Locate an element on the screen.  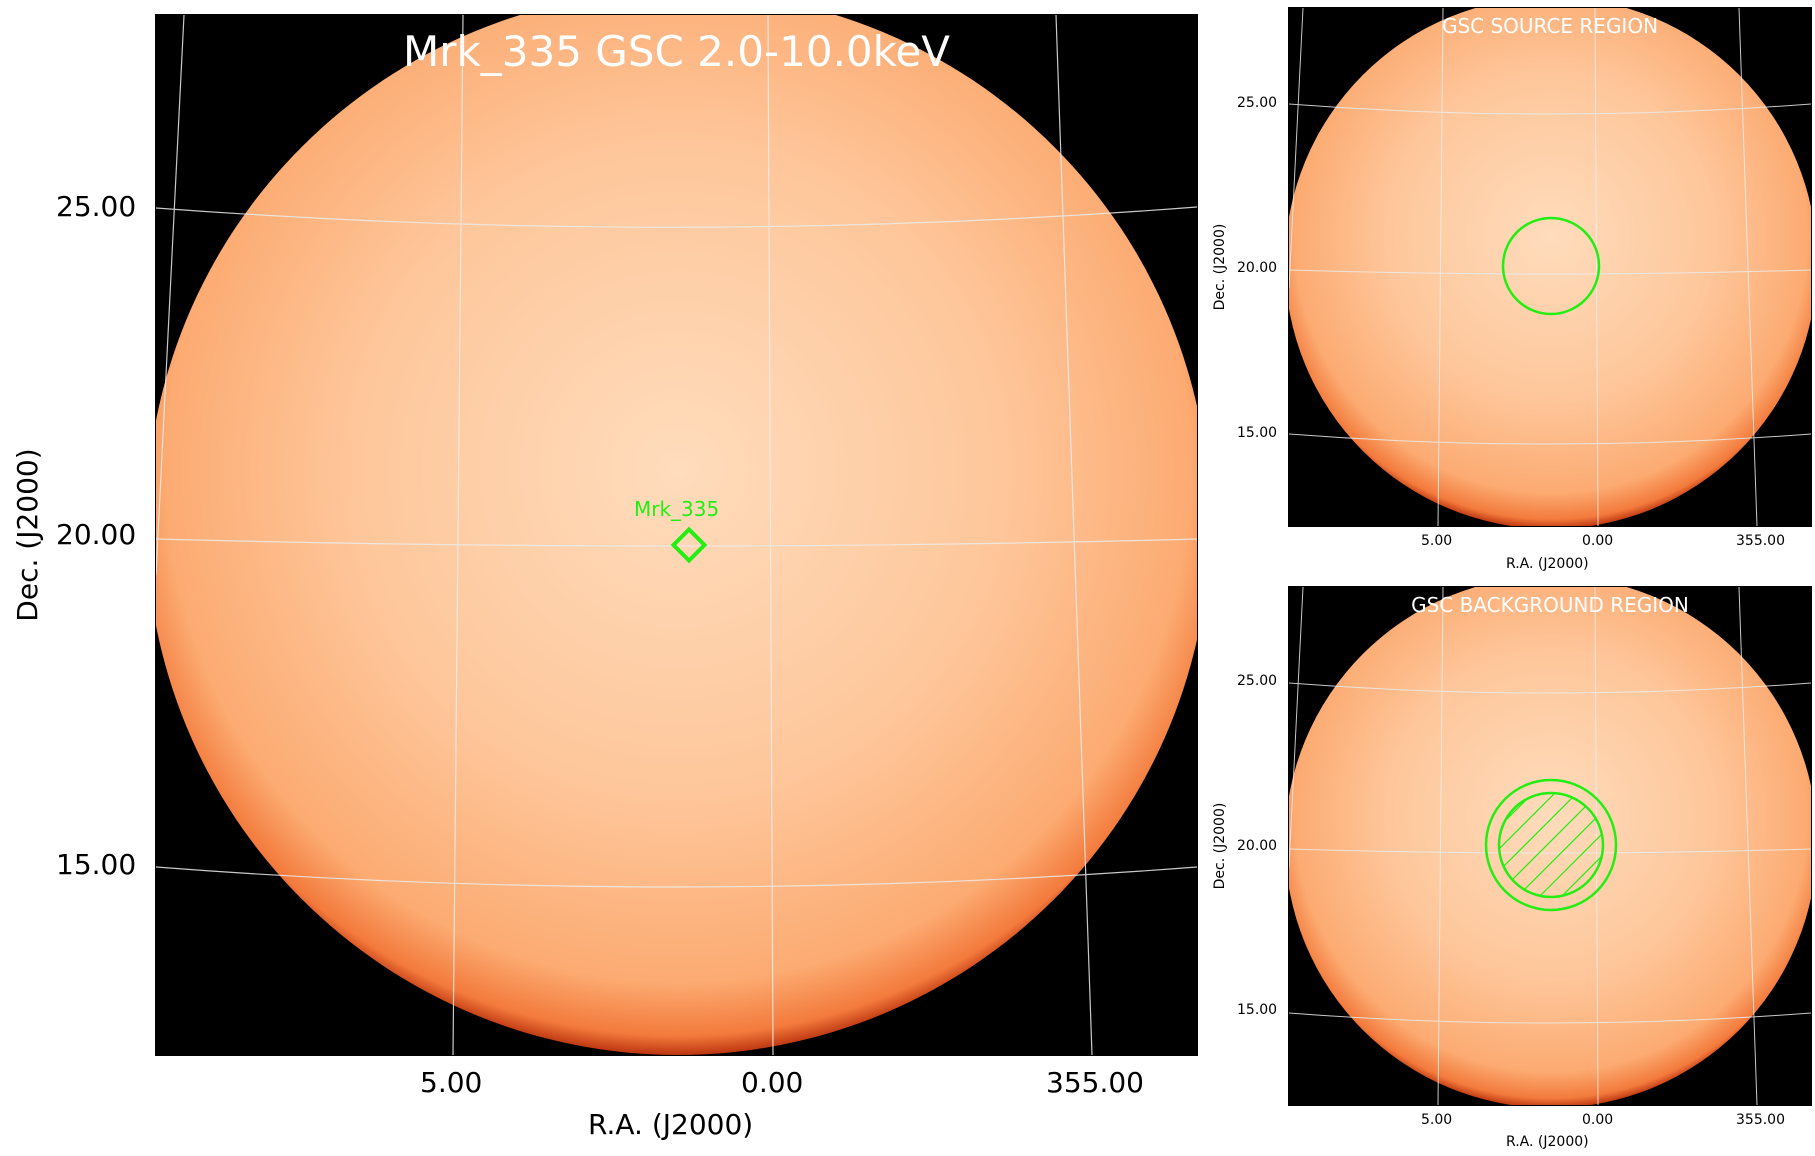
source-xticklabel: 0.00 is located at coordinates (1598, 541).